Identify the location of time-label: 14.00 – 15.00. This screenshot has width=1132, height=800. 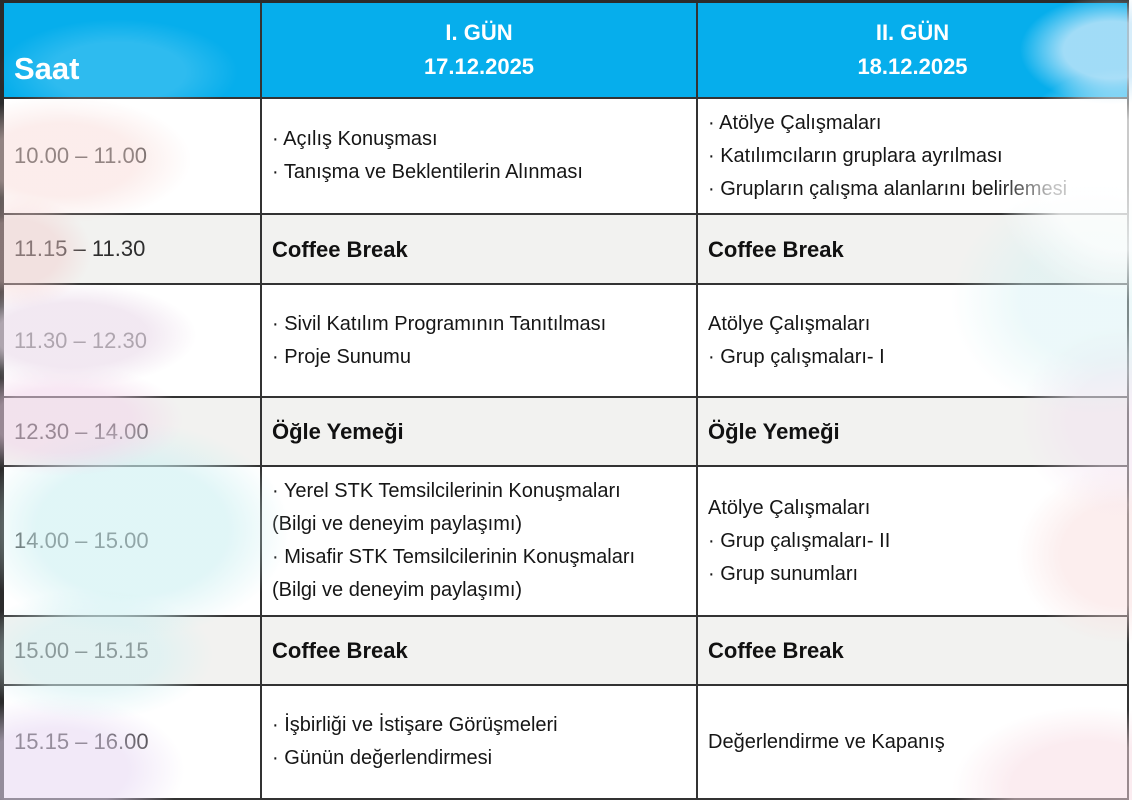
(81, 540).